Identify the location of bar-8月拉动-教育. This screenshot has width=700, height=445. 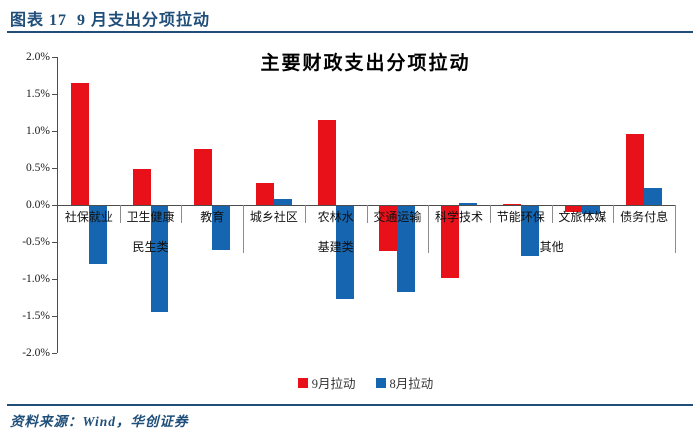
(221, 228).